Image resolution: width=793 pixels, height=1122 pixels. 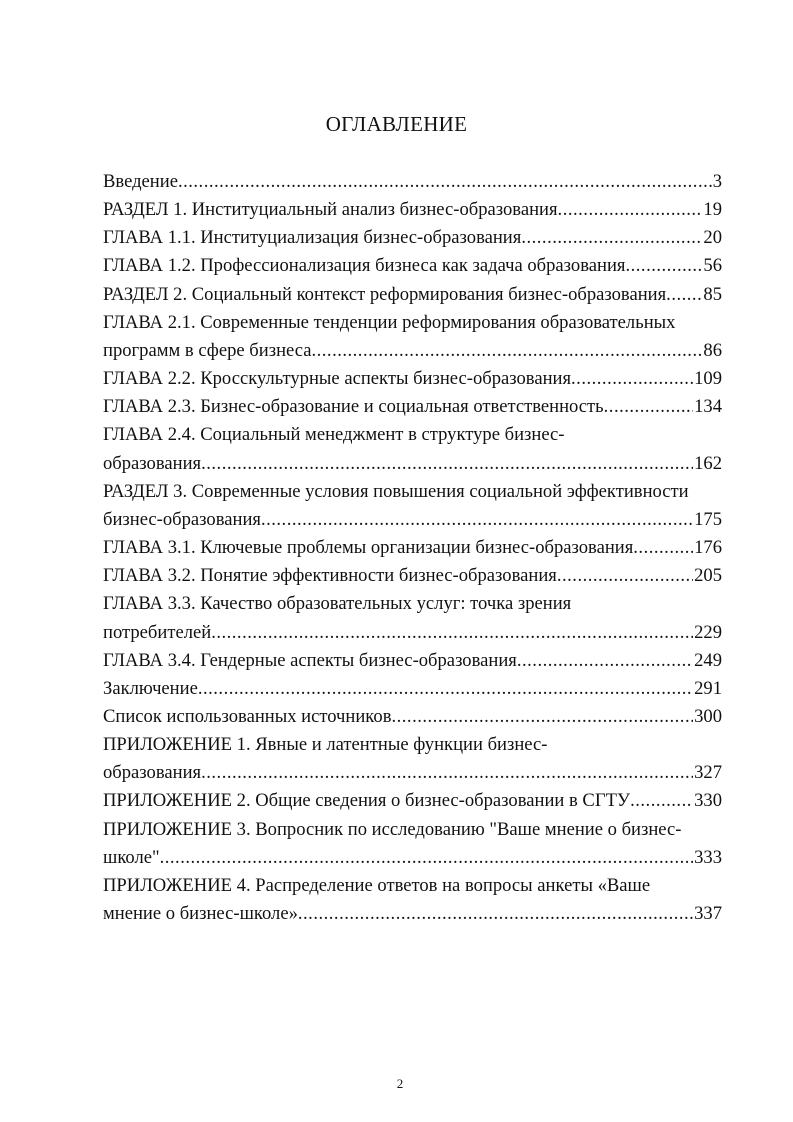 I want to click on toc-entry-line: Заключение 291, so click(x=412, y=689).